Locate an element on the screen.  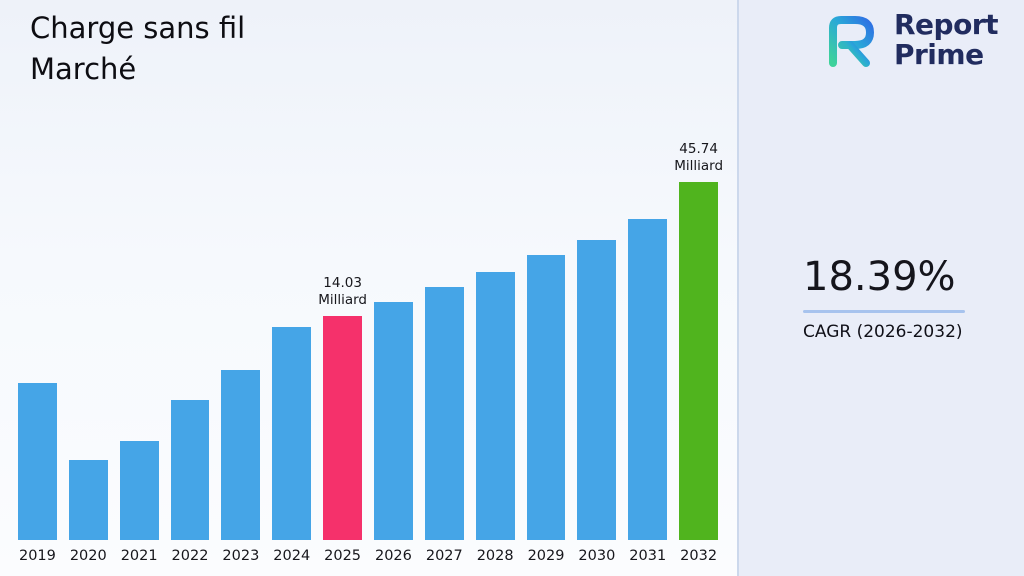
bar-annotation-2025: 14.03 Milliard is located at coordinates (342, 291).